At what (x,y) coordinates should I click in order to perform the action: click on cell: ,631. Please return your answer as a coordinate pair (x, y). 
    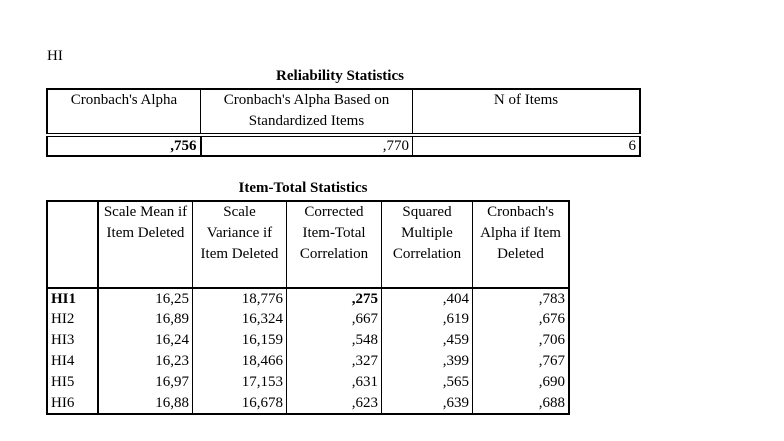
    Looking at the image, I should click on (334, 382).